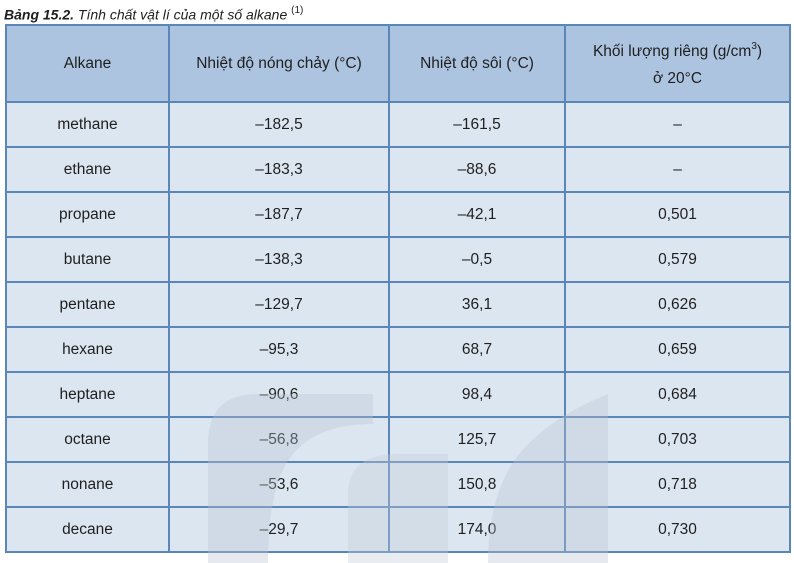  Describe the element at coordinates (87, 124) in the screenshot. I see `cell-alkane: methane` at that location.